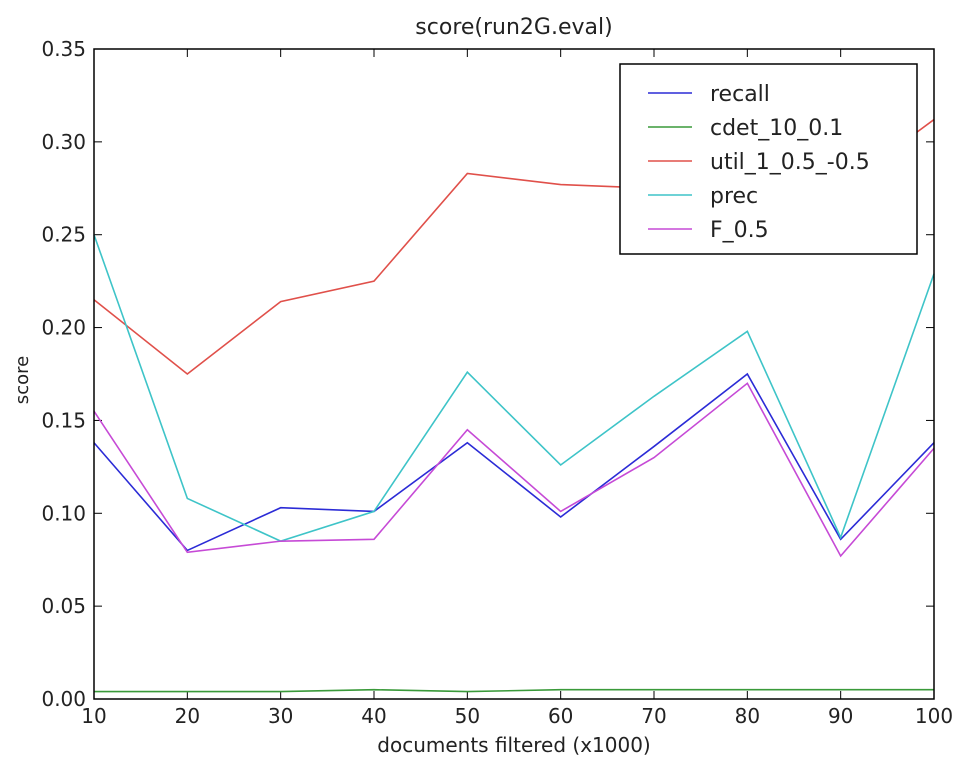 The width and height of the screenshot is (962, 760). I want to click on x-tick-label: 60, so click(560, 716).